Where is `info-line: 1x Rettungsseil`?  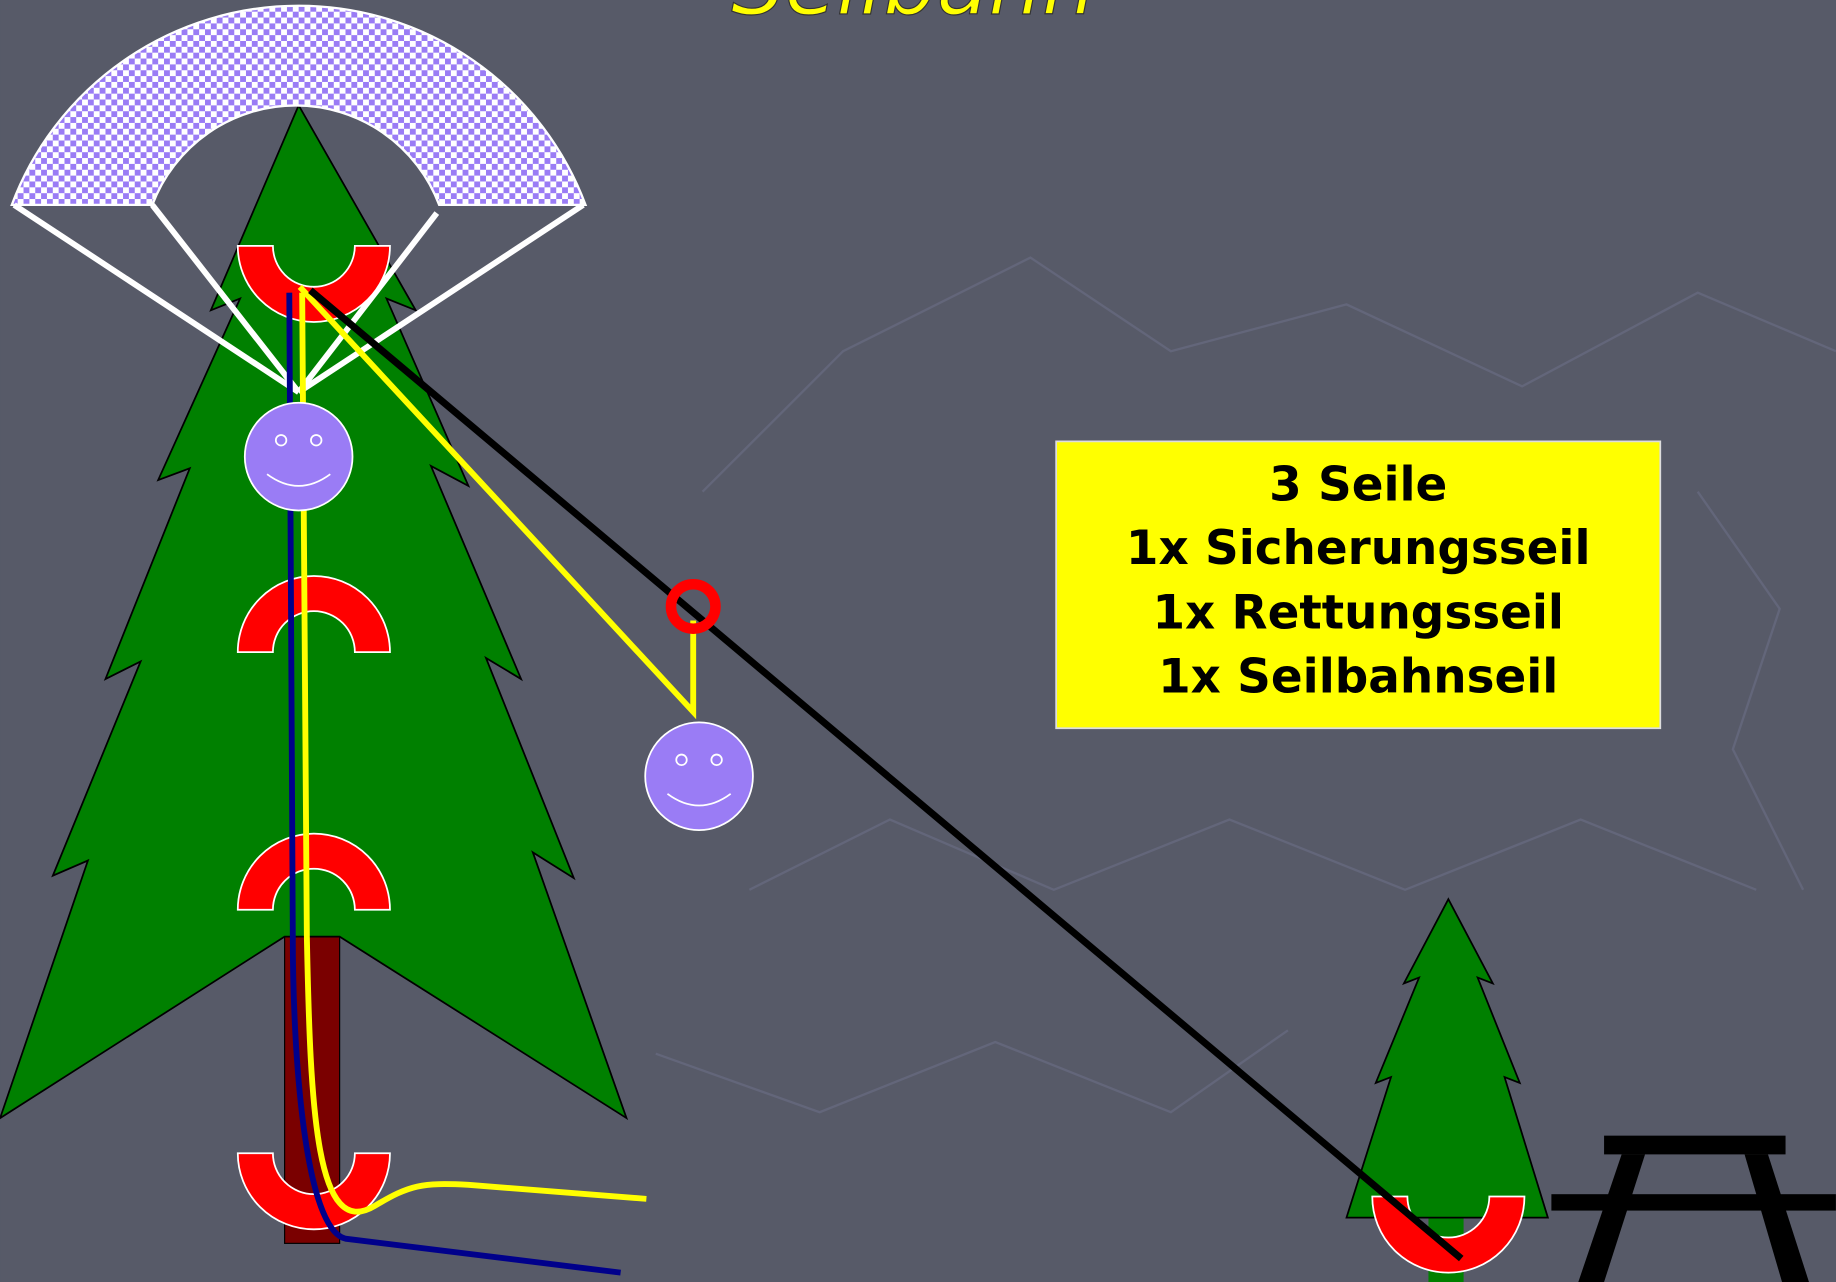
info-line: 1x Rettungsseil is located at coordinates (1357, 613).